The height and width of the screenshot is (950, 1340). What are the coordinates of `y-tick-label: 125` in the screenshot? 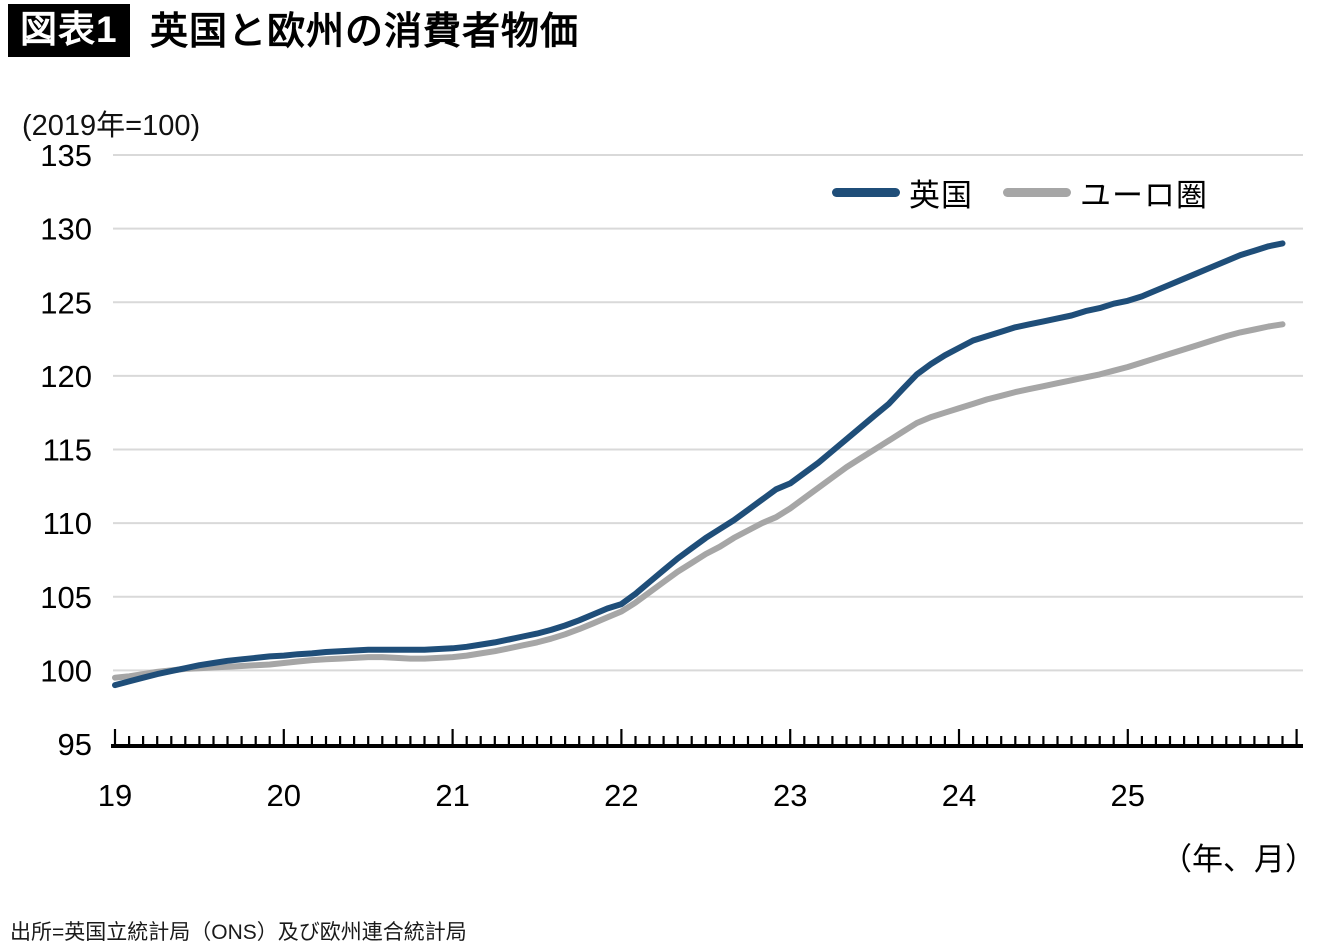 It's located at (66, 302).